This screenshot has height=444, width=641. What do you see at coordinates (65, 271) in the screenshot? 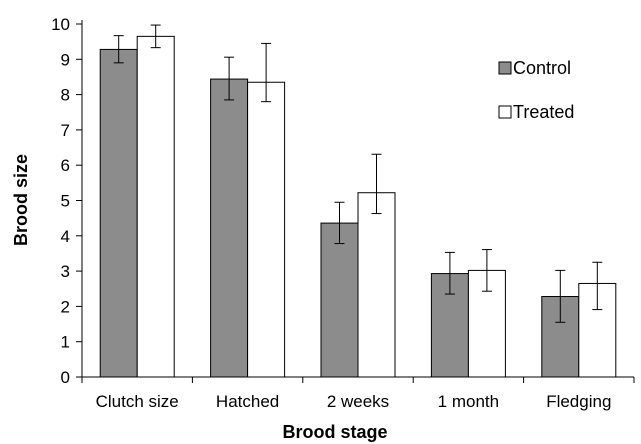
I see `y-tick-label-3: 3` at bounding box center [65, 271].